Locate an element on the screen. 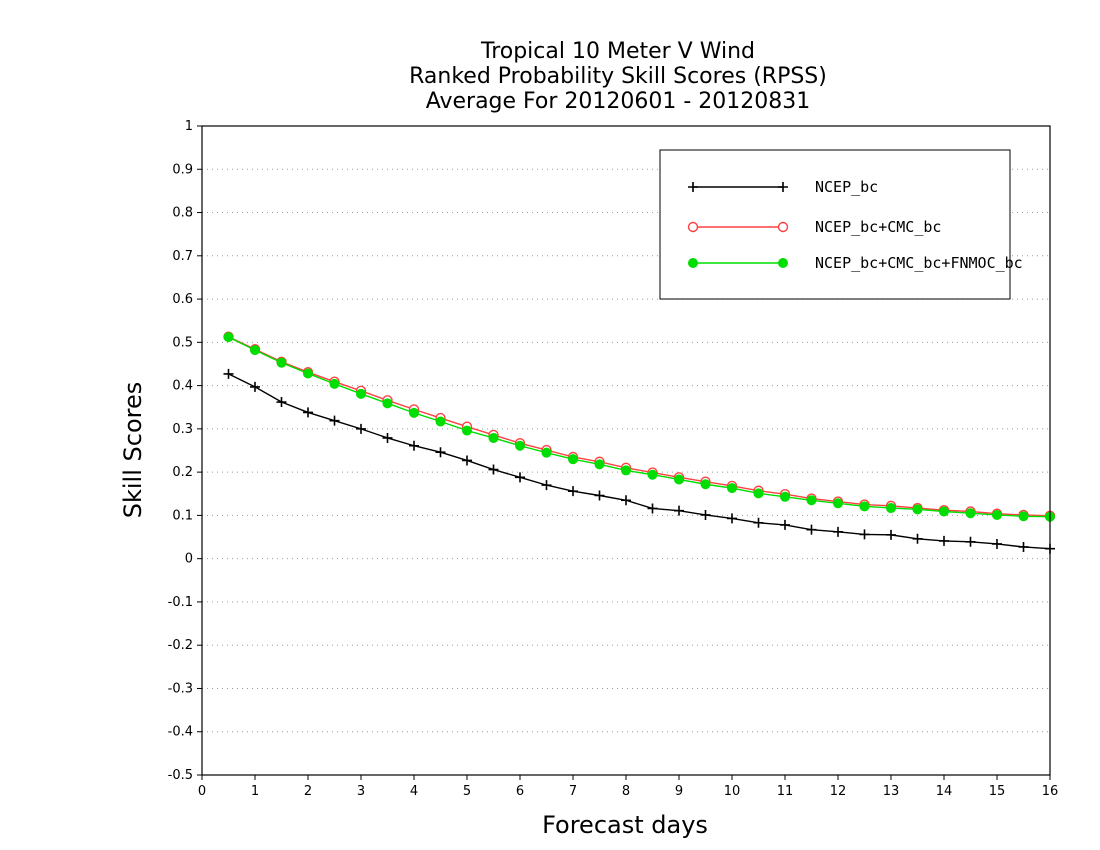  x-tick-label: 2 is located at coordinates (308, 791).